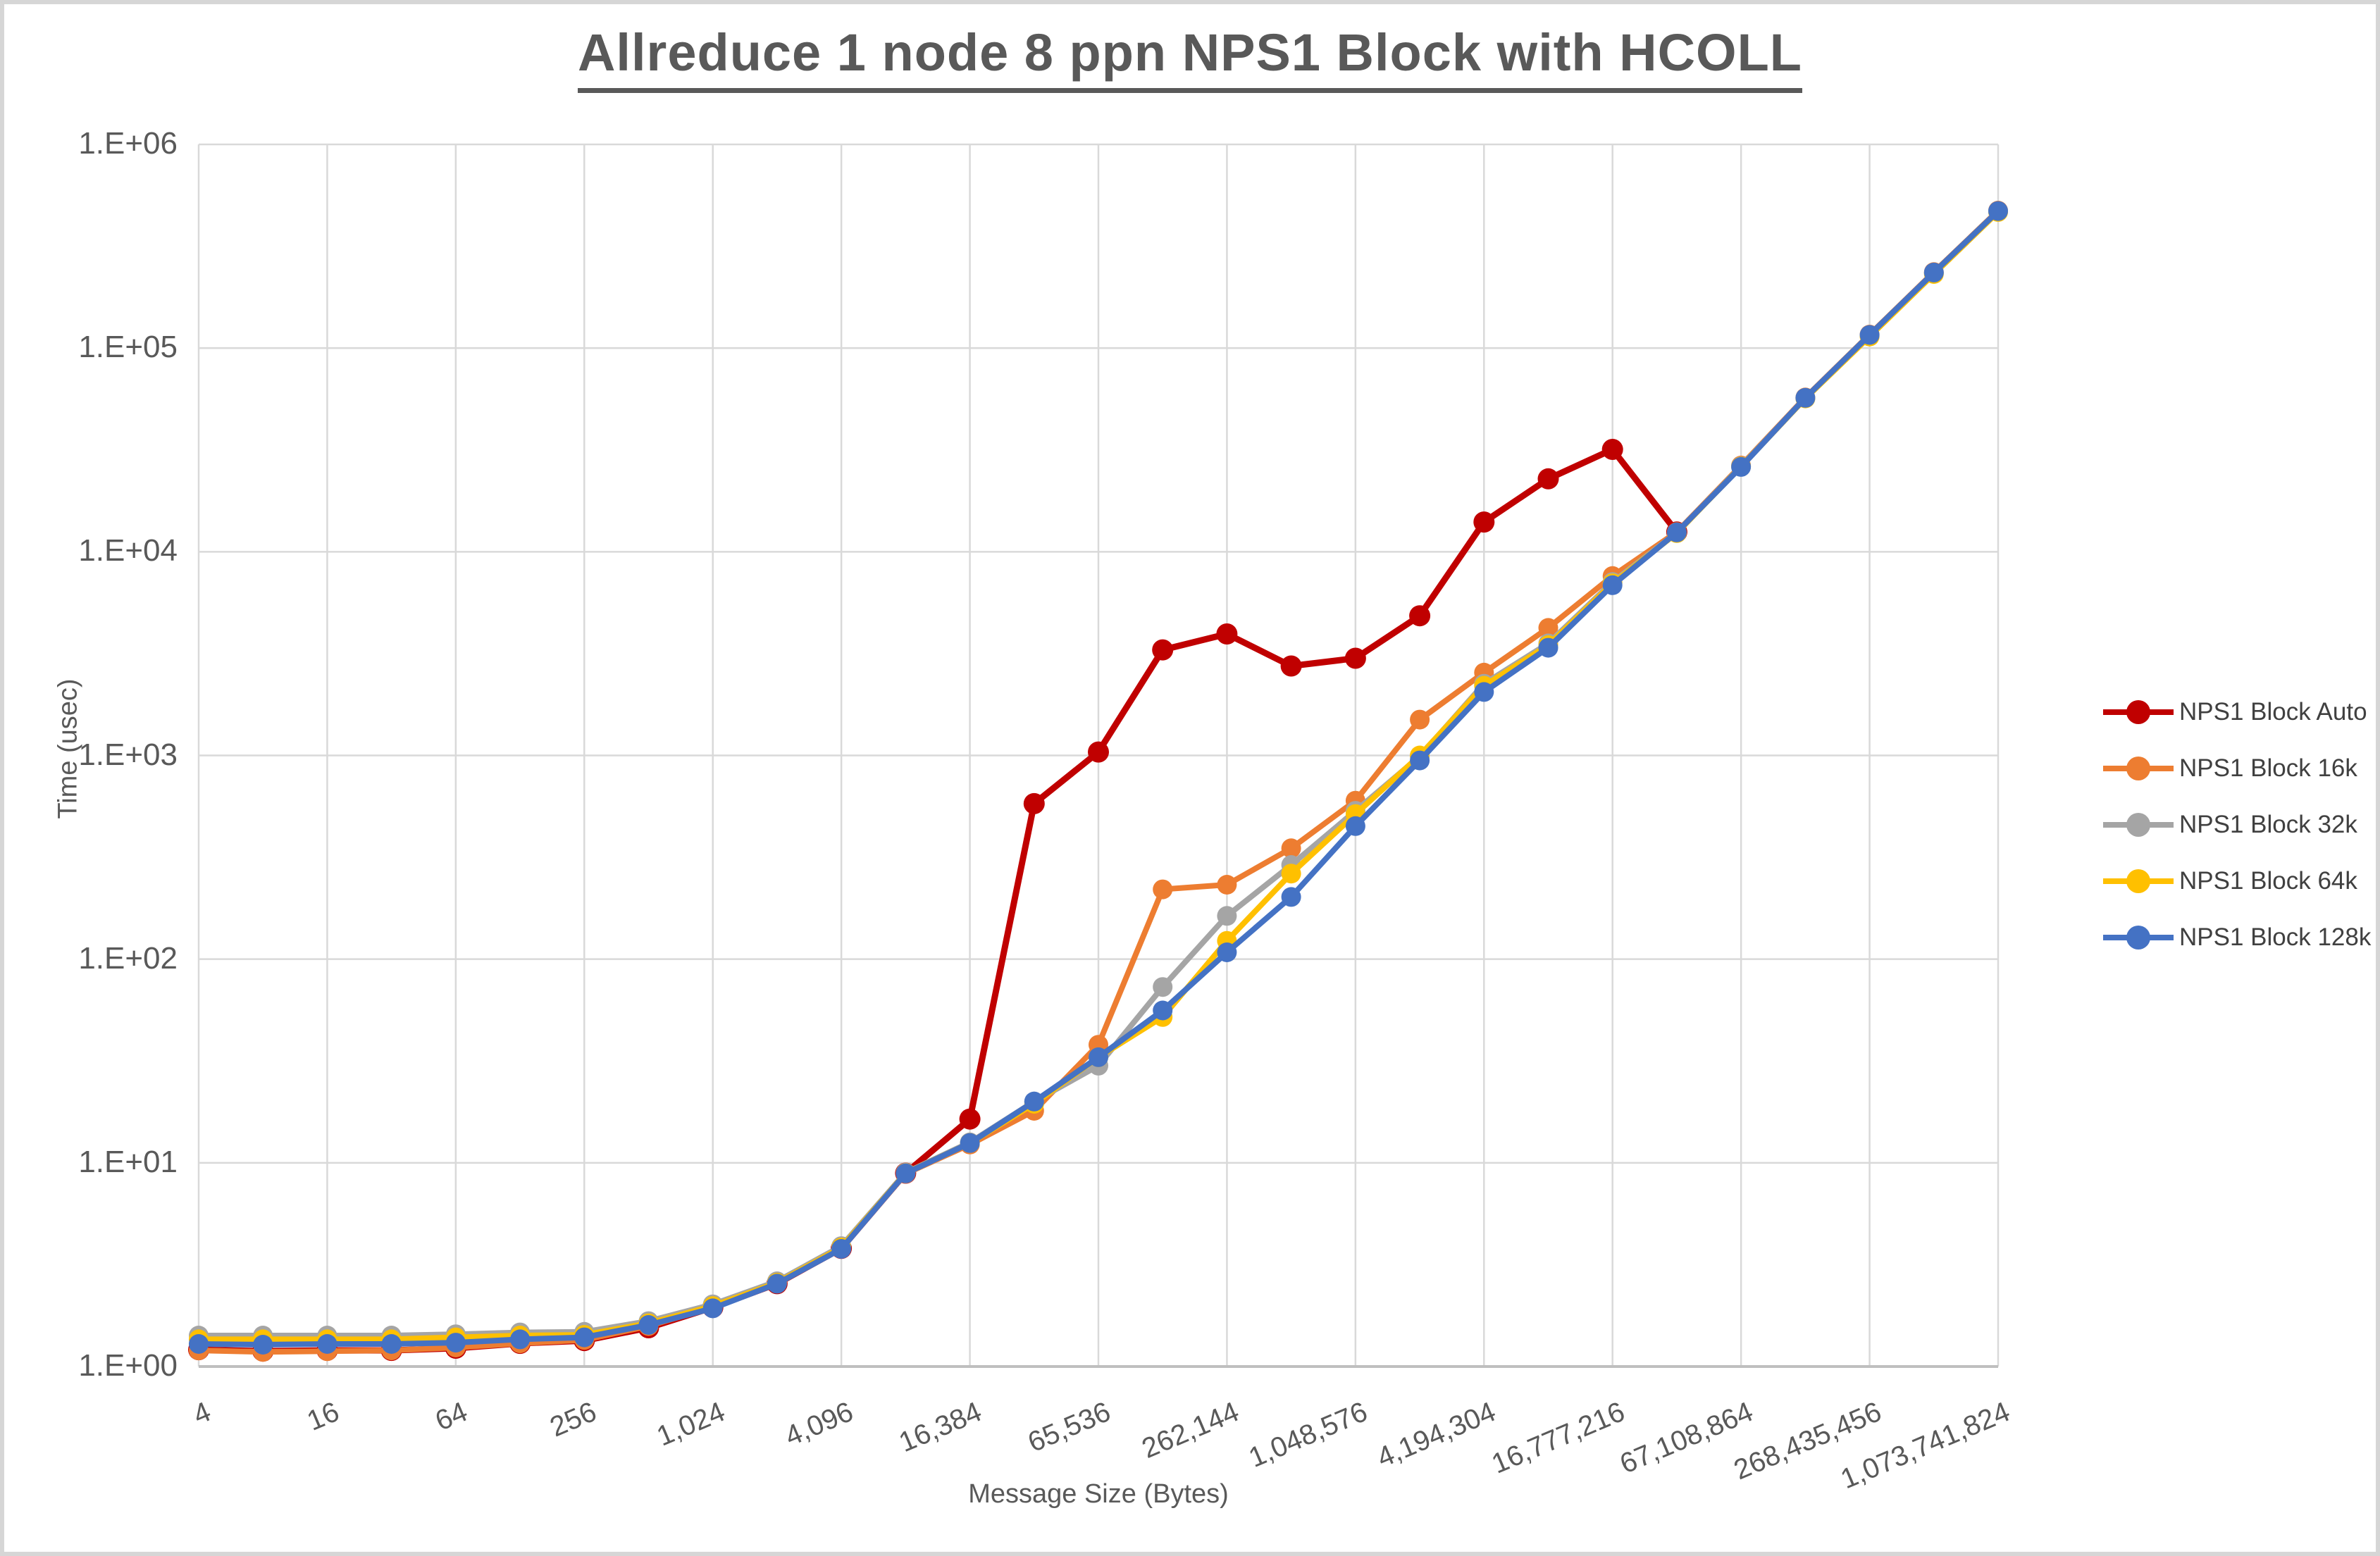  I want to click on y-axis-title: Time (usec), so click(68, 748).